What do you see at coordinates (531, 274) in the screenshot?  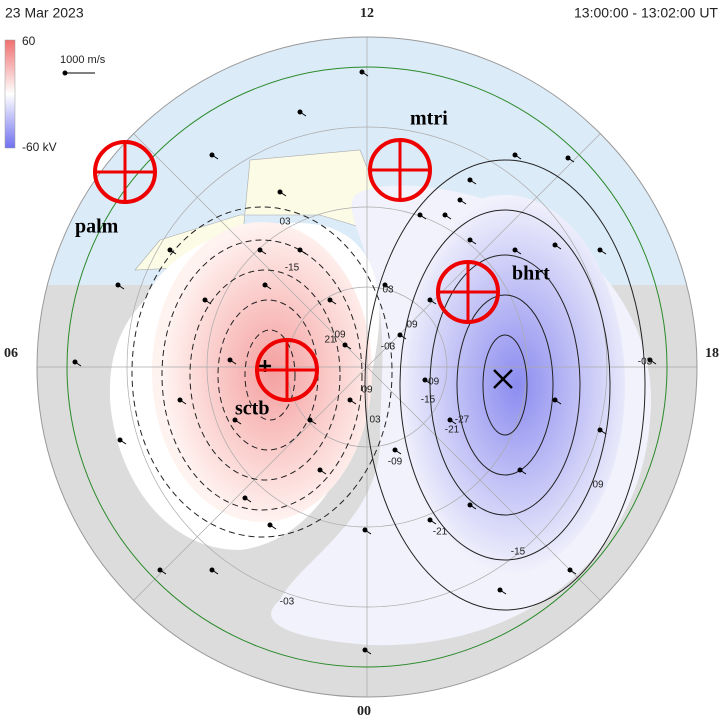 I see `station-label: bhrt` at bounding box center [531, 274].